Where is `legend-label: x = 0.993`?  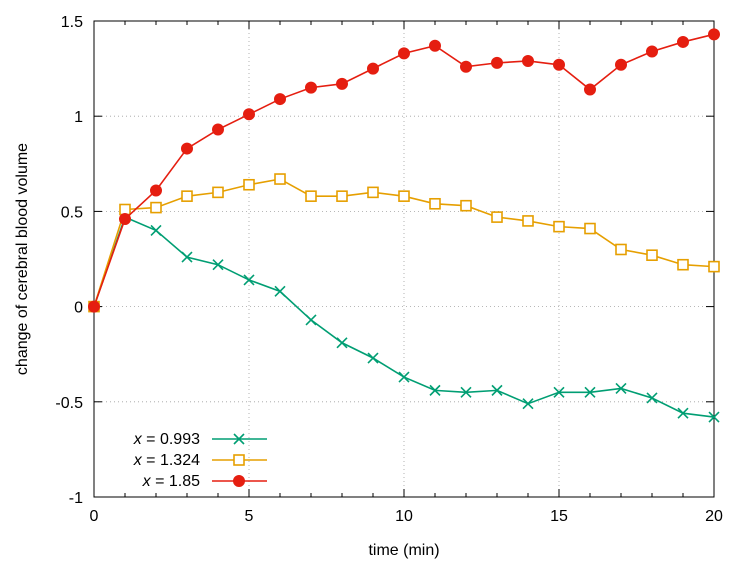
legend-label: x = 0.993 is located at coordinates (166, 439).